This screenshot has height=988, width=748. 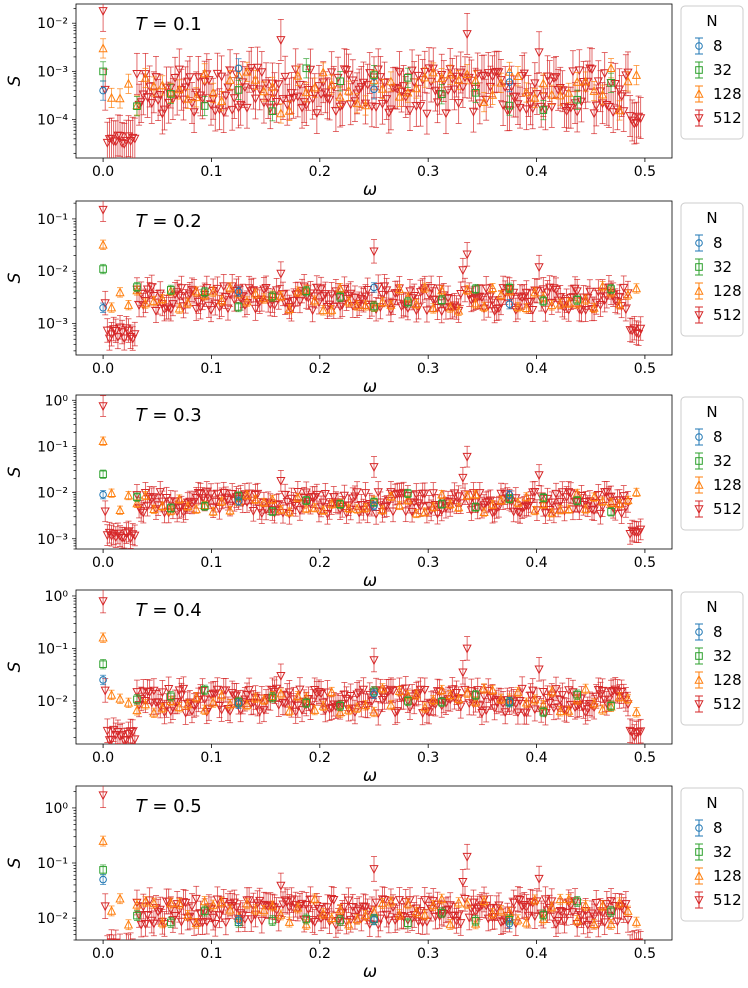 What do you see at coordinates (169, 610) in the screenshot?
I see `temperature-annotation: T = 0.4` at bounding box center [169, 610].